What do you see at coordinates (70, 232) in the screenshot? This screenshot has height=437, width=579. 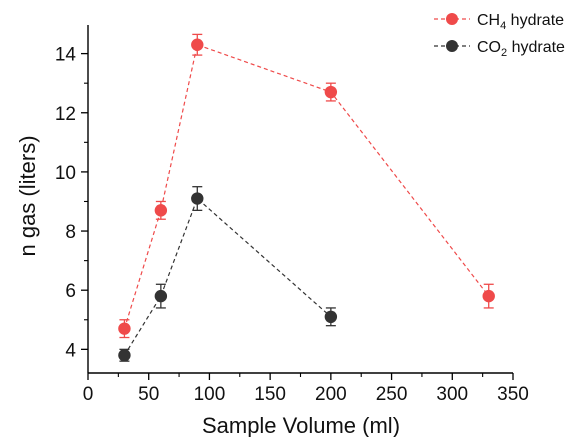 I see `y-tick-label: 8` at bounding box center [70, 232].